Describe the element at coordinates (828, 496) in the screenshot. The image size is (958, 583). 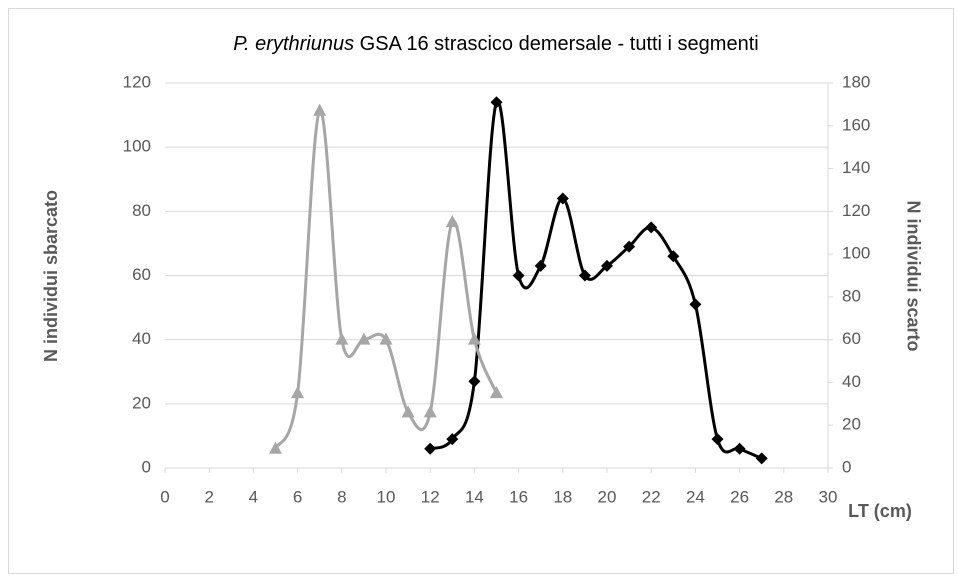
I see `x-tick-label: 30` at that location.